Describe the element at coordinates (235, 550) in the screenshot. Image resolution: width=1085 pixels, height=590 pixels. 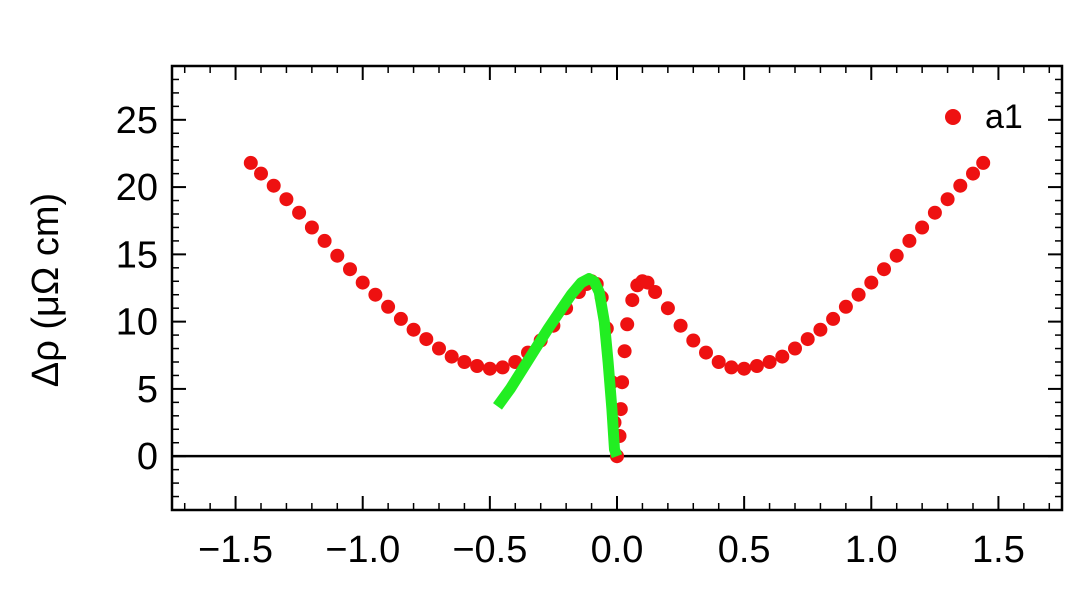
I see `x-tick-label: −1.5` at that location.